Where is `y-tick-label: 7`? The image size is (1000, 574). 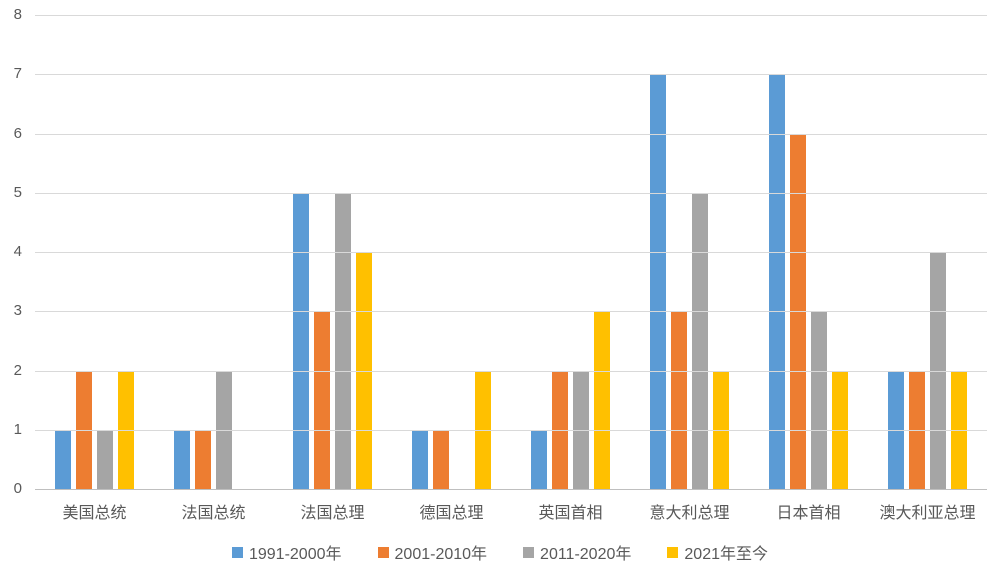 y-tick-label: 7 is located at coordinates (17, 74).